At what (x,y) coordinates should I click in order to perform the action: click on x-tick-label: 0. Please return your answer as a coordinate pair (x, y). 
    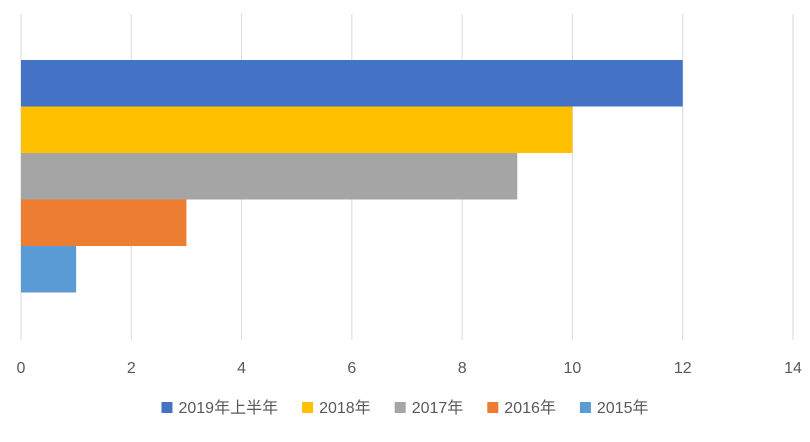
    Looking at the image, I should click on (21, 368).